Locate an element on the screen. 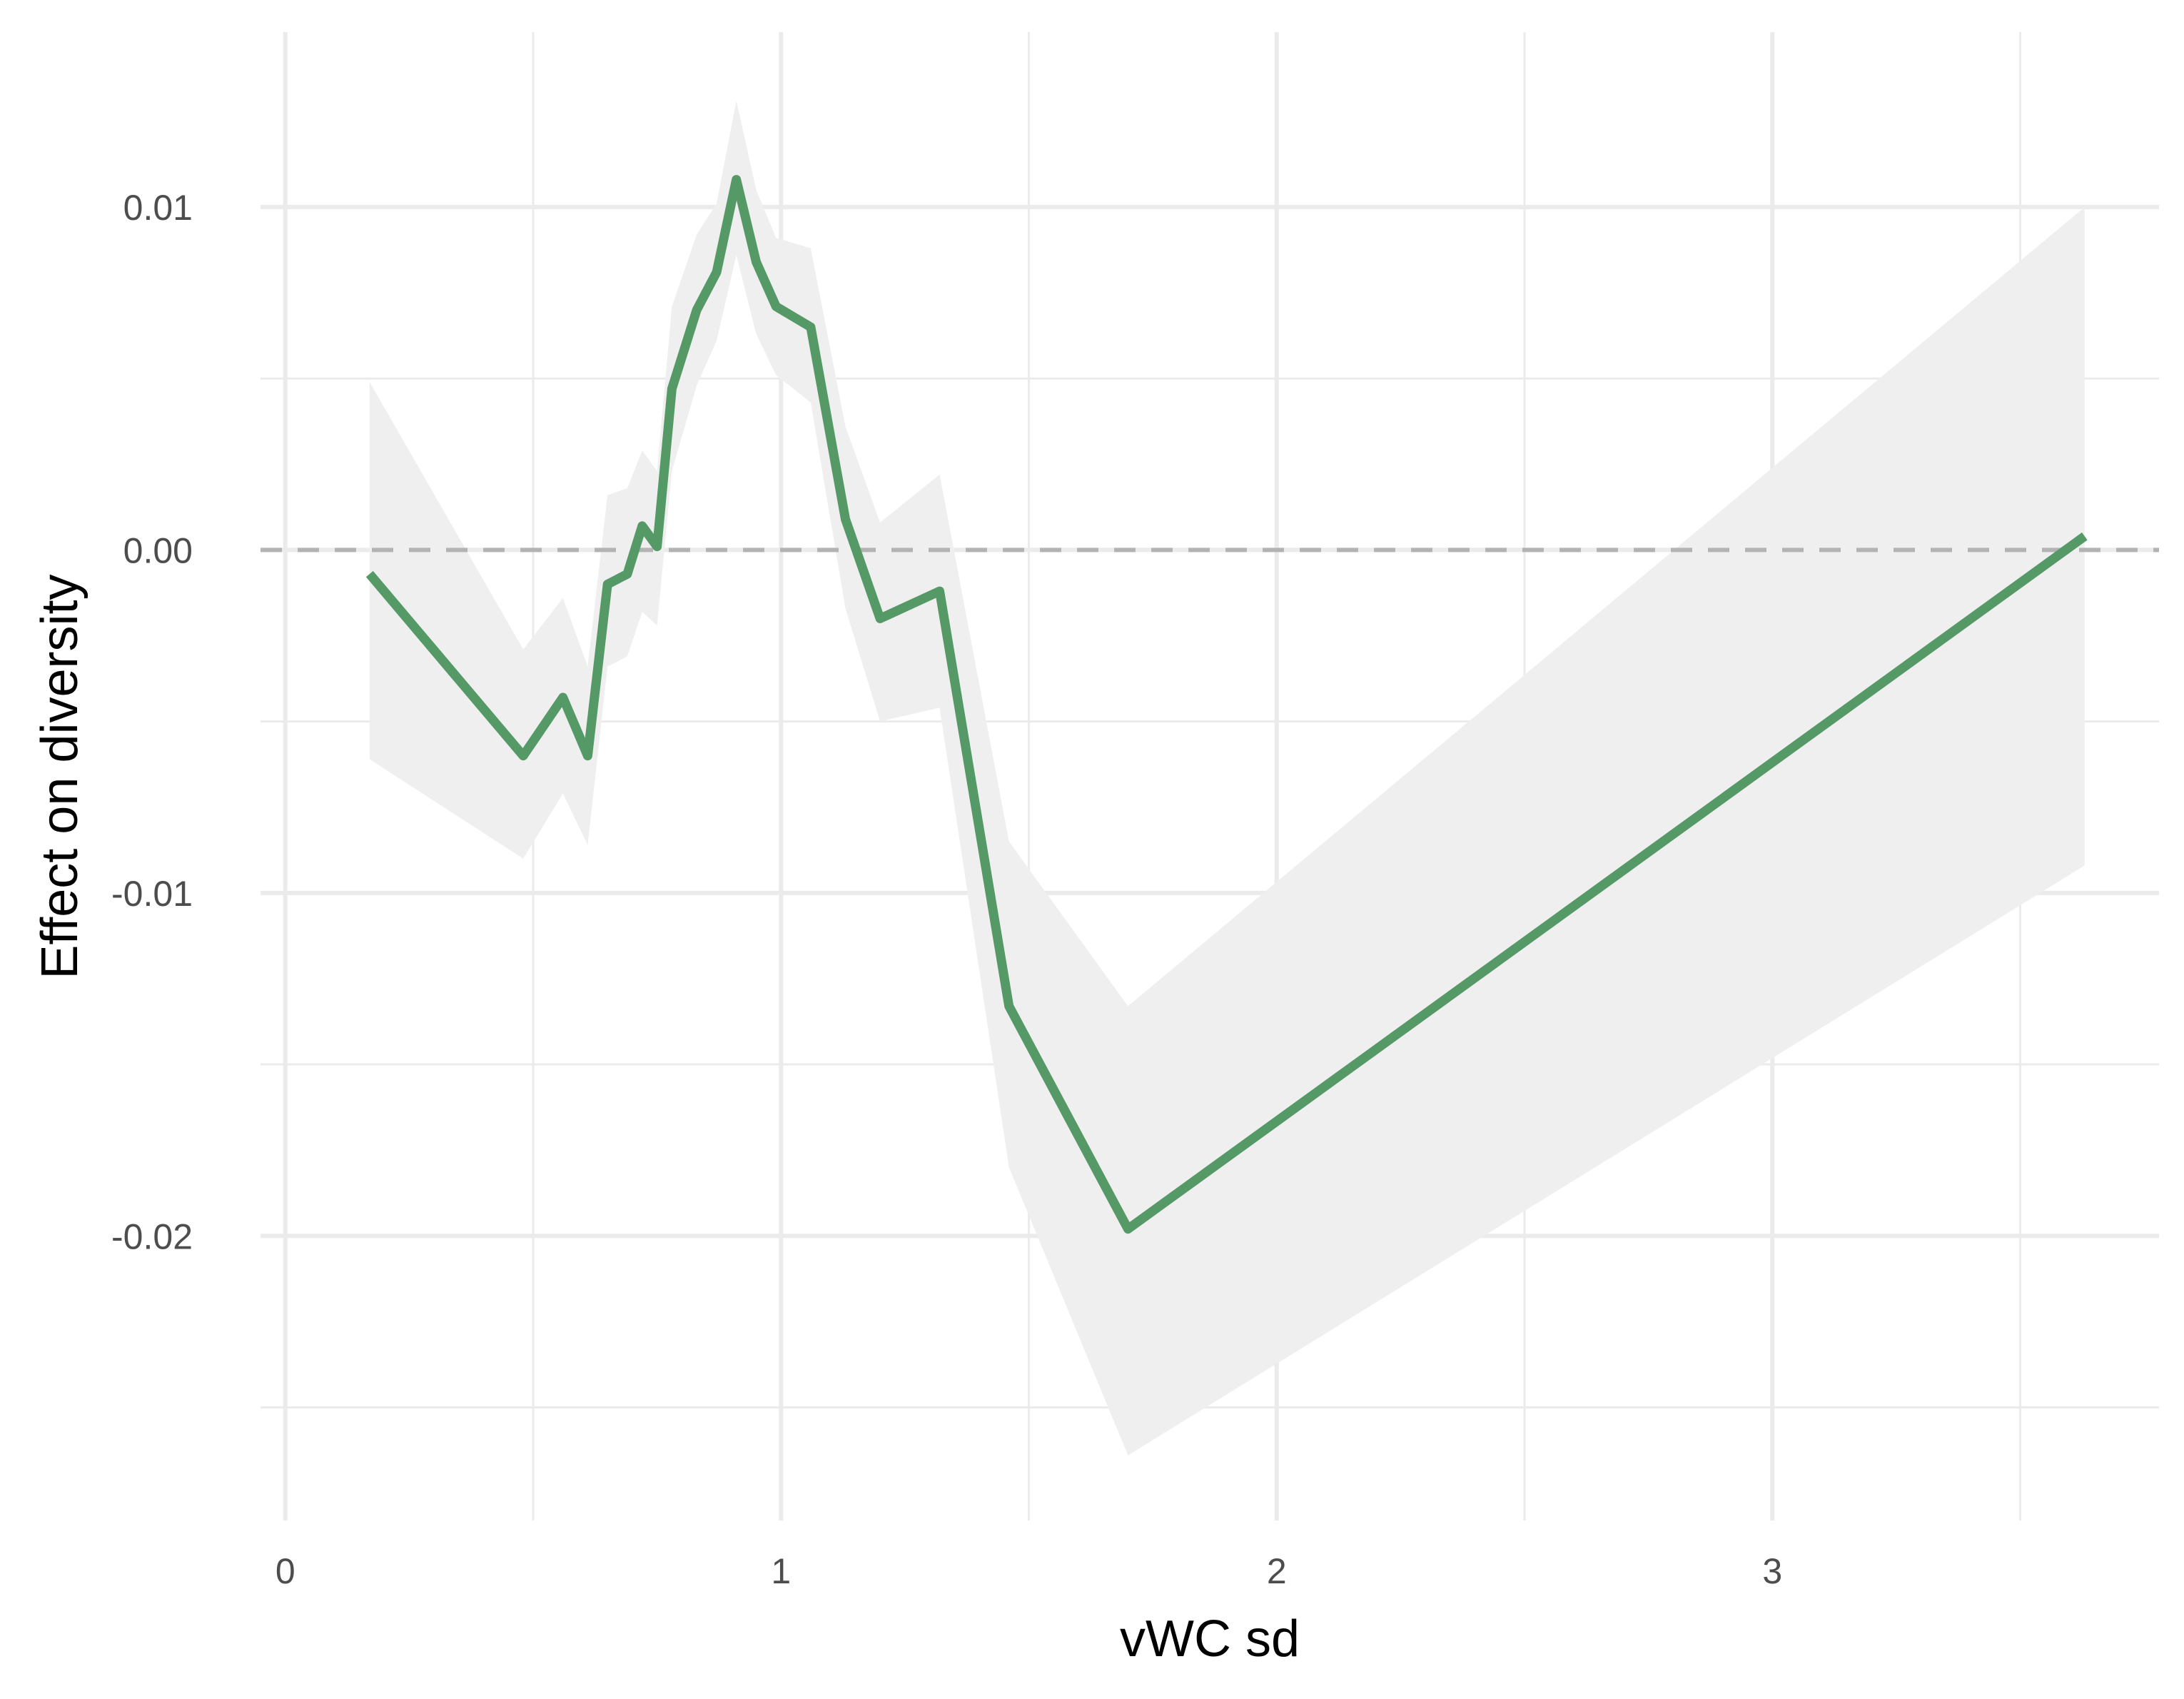 Image resolution: width=2184 pixels, height=1699 pixels. x-axis-title: vWC sd is located at coordinates (1210, 1639).